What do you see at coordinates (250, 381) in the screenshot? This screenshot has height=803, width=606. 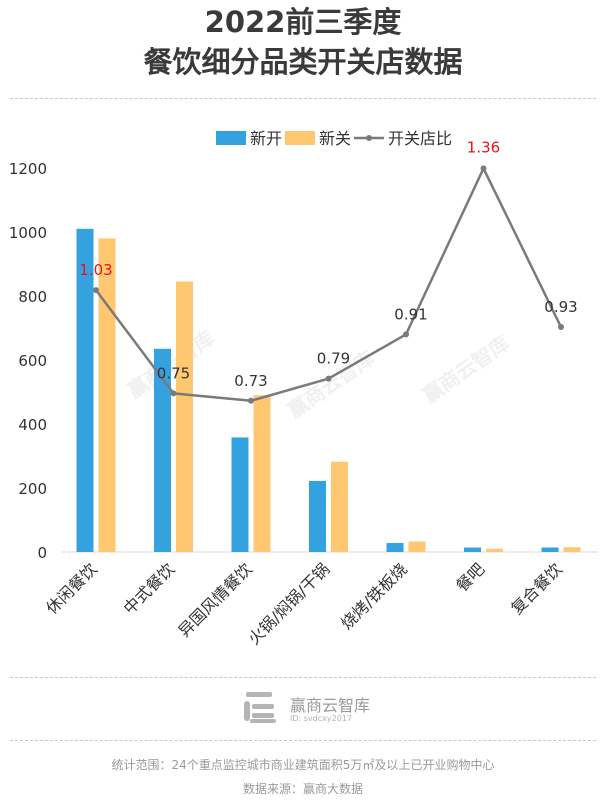 I see `ratio-data-label: 0.73` at bounding box center [250, 381].